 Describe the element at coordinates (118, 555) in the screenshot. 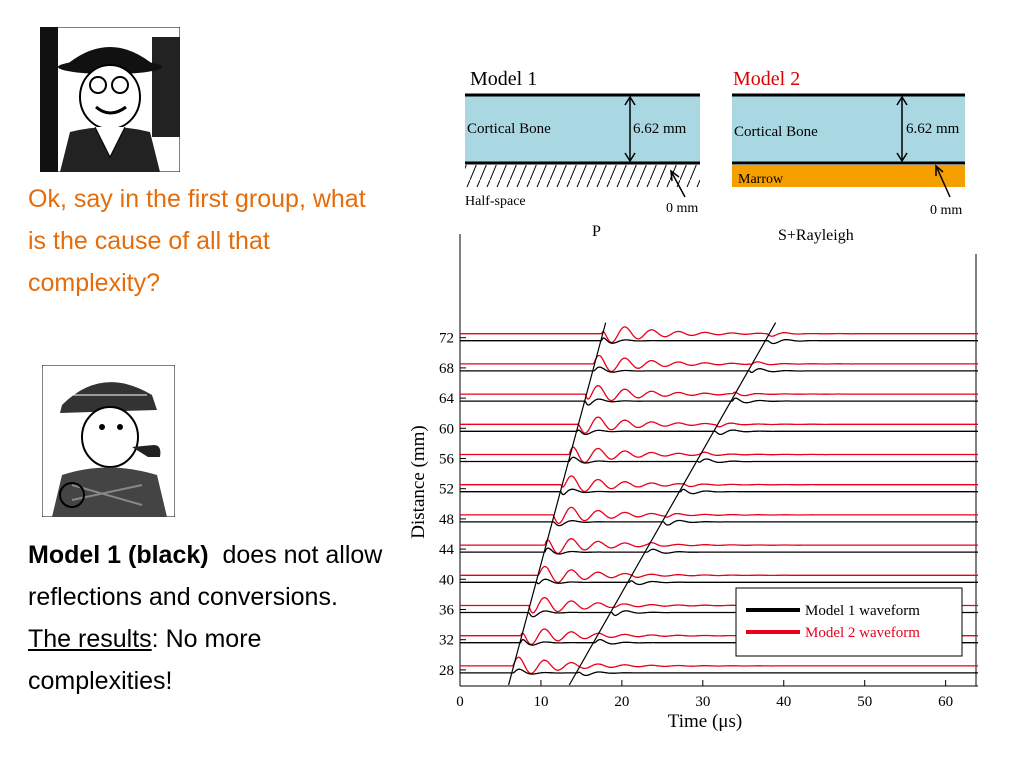

I see `answer-bold: Model 1 (black)` at that location.